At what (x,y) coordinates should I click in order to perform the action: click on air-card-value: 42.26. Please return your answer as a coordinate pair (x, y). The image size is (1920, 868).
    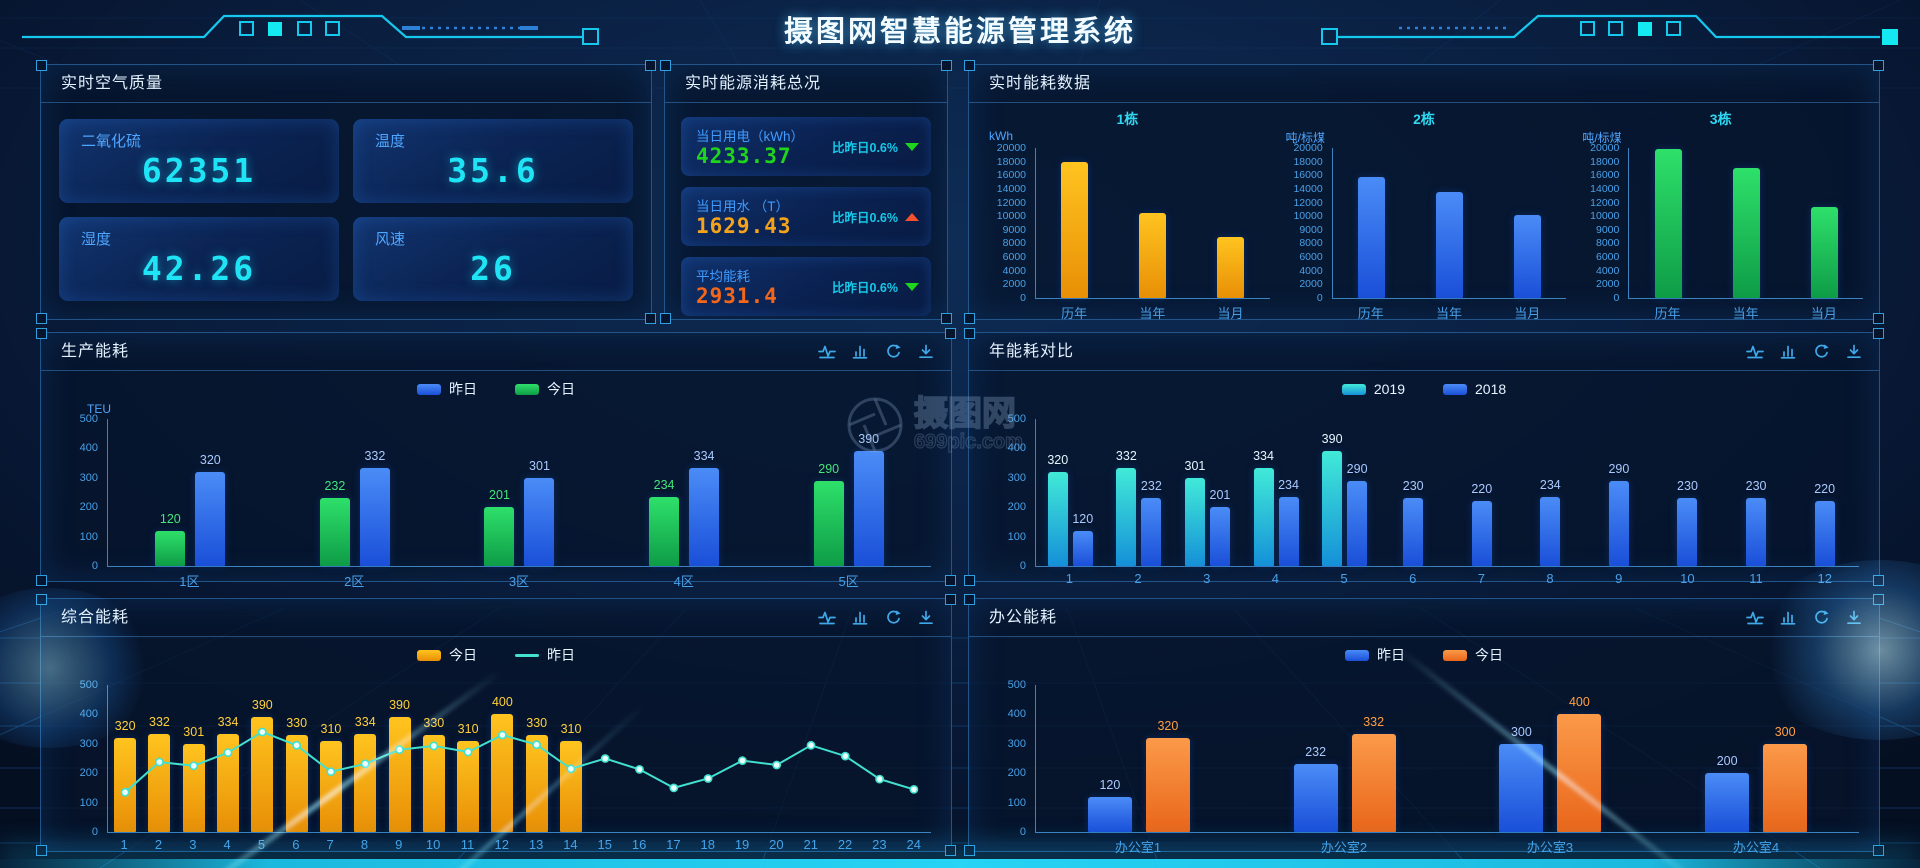
    Looking at the image, I should click on (199, 268).